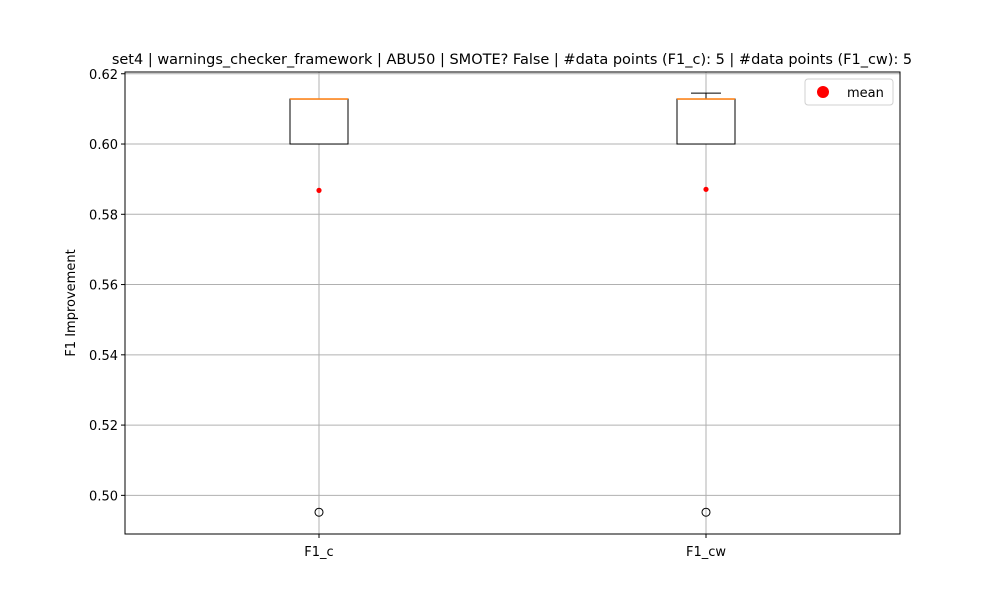 This screenshot has height=600, width=1000. I want to click on y-axis-label: F1 Improvement, so click(71, 302).